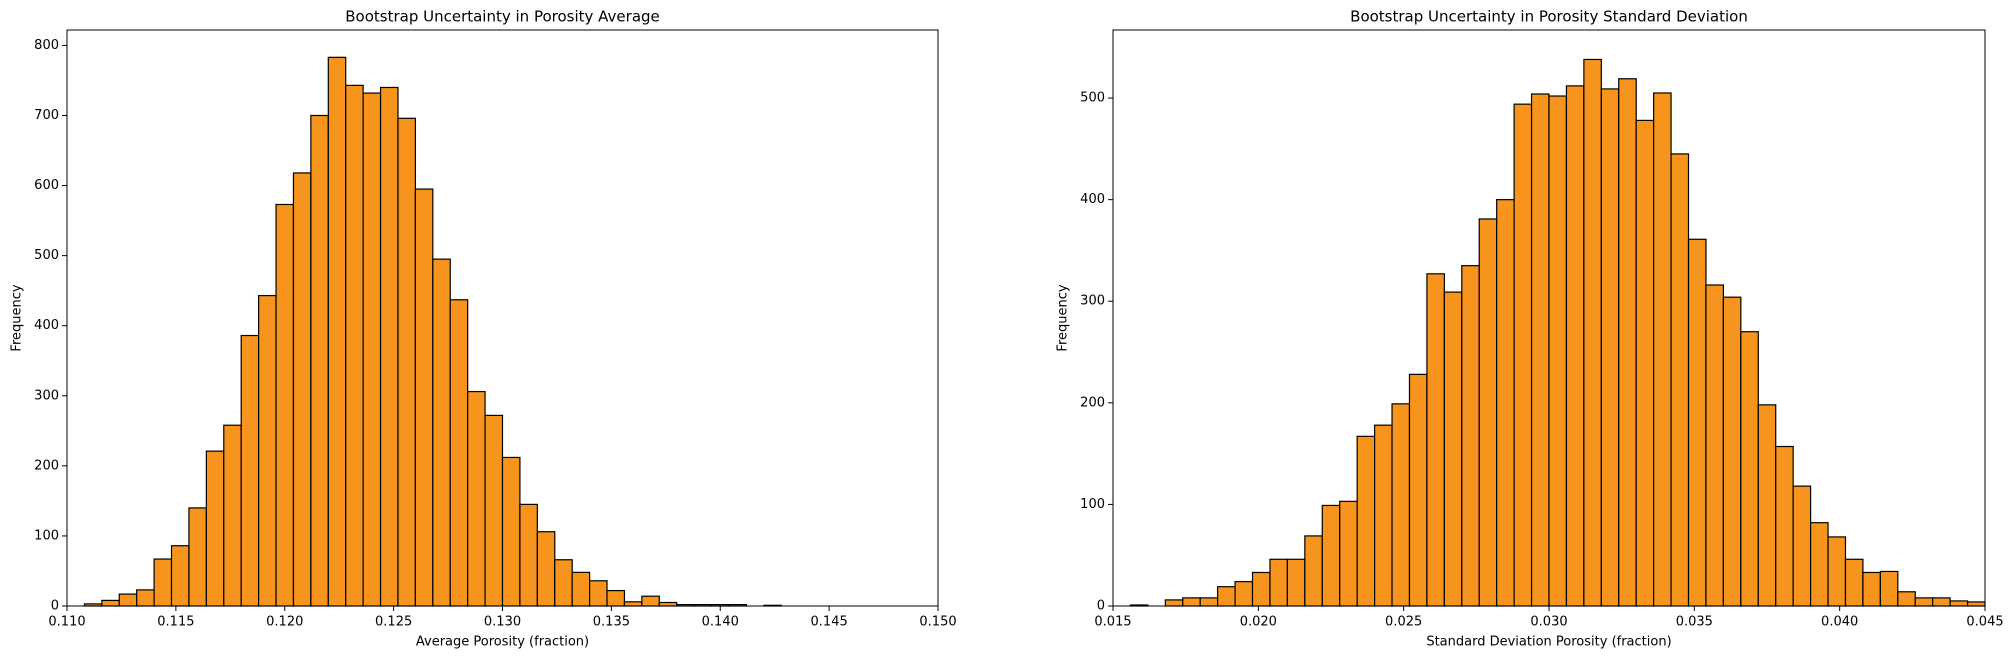  I want to click on x-tick-label: 0.030, so click(1548, 622).